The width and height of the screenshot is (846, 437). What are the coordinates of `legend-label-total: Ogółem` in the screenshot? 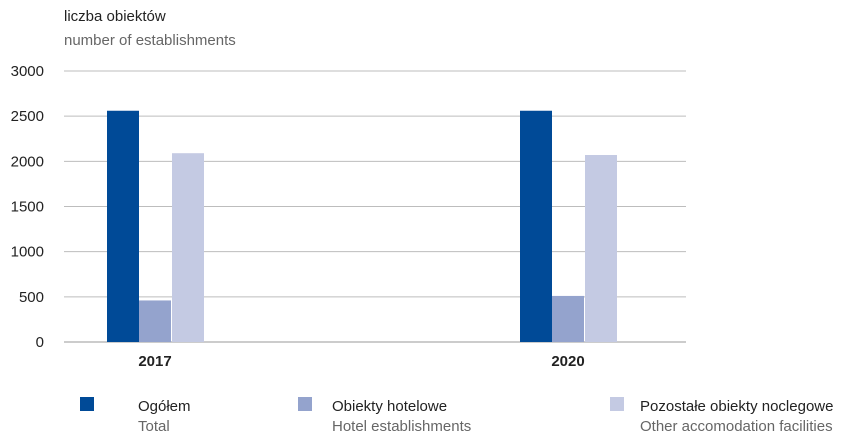 It's located at (164, 406).